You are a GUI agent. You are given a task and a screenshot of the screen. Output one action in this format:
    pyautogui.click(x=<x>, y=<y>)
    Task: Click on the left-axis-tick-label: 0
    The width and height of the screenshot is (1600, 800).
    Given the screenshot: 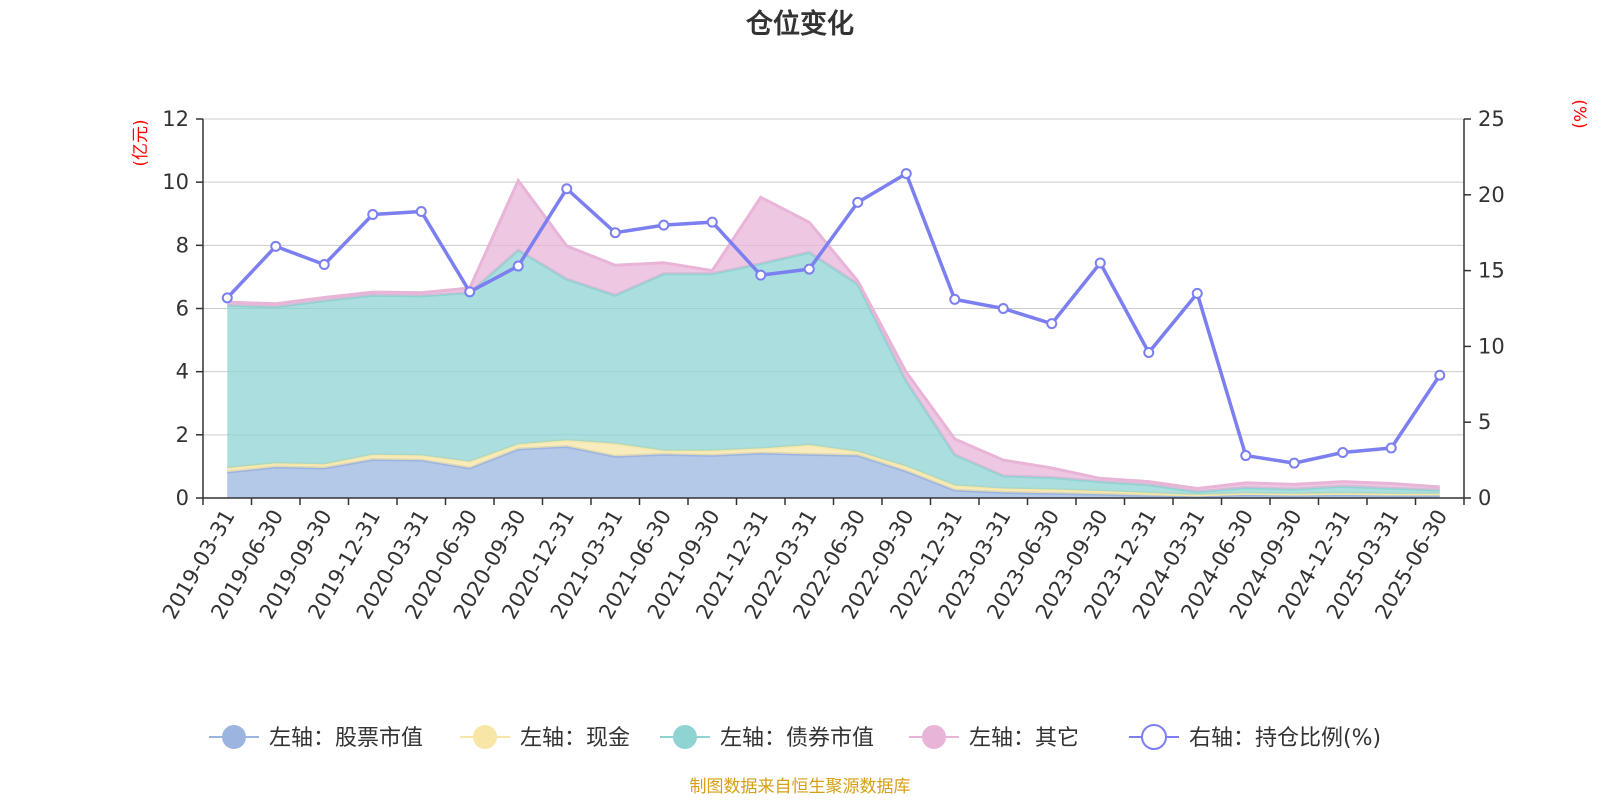 What is the action you would take?
    pyautogui.click(x=182, y=498)
    